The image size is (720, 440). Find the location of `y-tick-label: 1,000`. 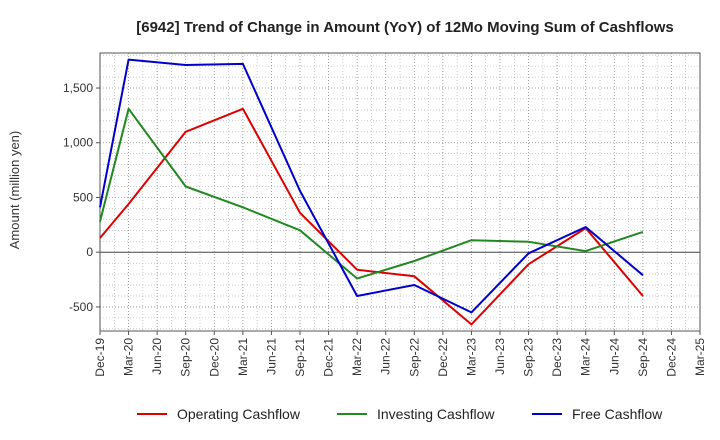

y-tick-label: 1,000 is located at coordinates (78, 143).